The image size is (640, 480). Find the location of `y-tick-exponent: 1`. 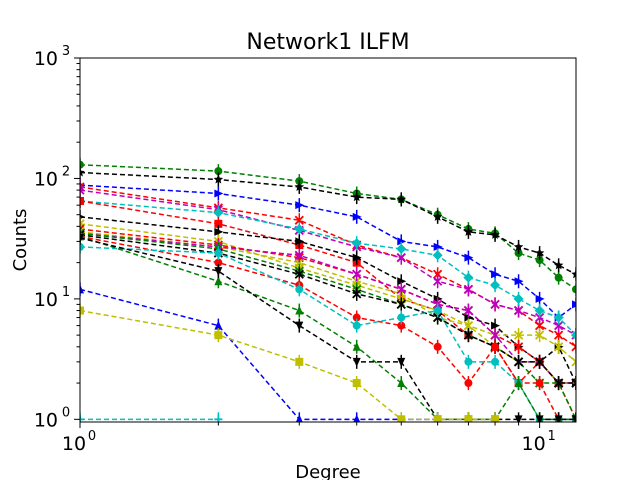

y-tick-exponent: 1 is located at coordinates (66, 292).